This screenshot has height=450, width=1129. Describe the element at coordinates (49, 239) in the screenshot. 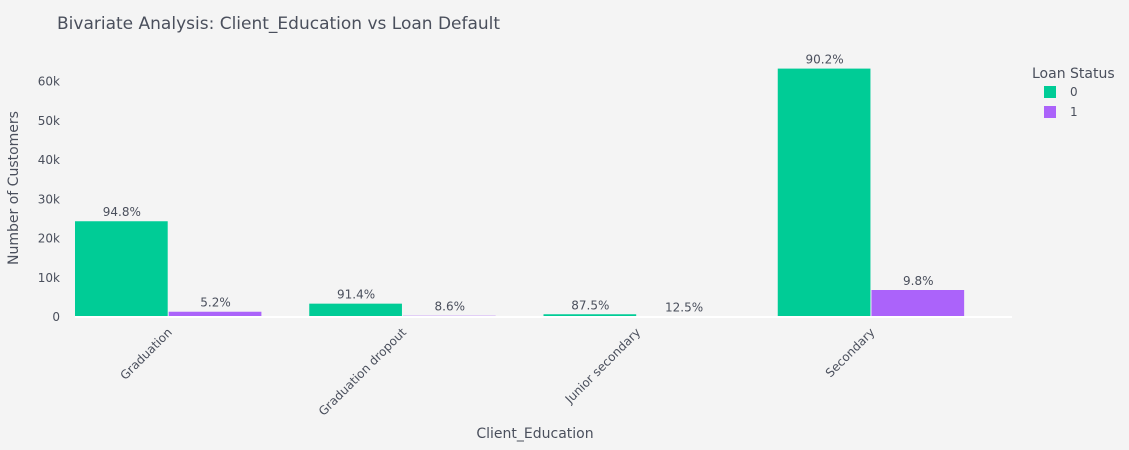

I see `y-tick-label: 20k` at that location.